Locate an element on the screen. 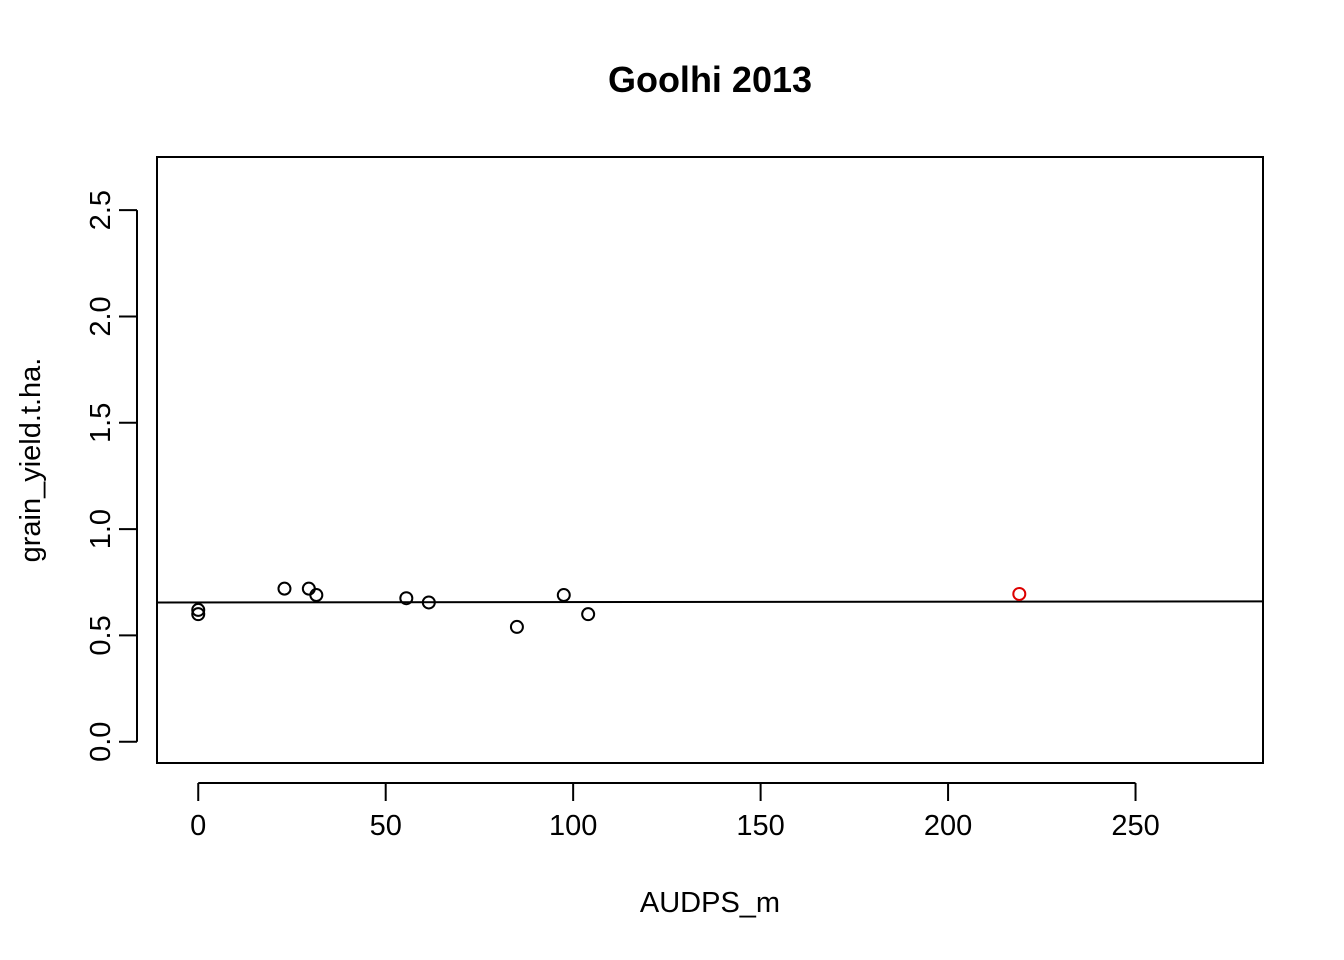  x-tick-label: 200 is located at coordinates (948, 826).